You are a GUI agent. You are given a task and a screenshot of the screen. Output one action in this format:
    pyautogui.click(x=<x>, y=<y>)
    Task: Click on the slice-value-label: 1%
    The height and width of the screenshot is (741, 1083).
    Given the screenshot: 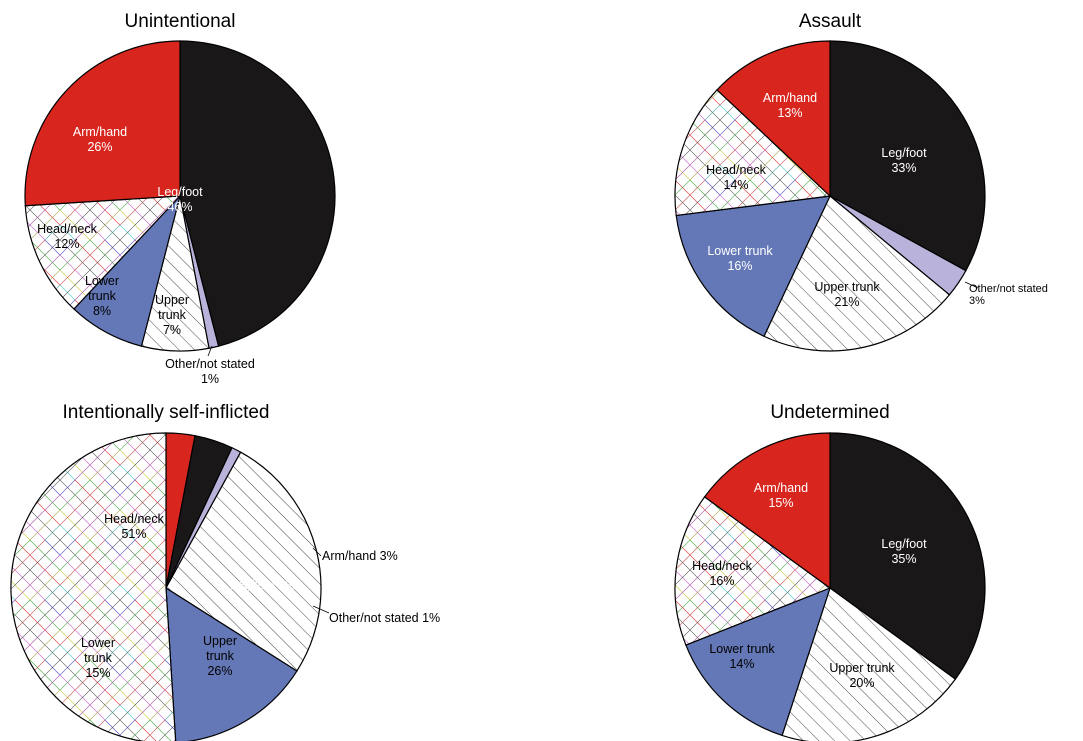 What is the action you would take?
    pyautogui.click(x=210, y=379)
    